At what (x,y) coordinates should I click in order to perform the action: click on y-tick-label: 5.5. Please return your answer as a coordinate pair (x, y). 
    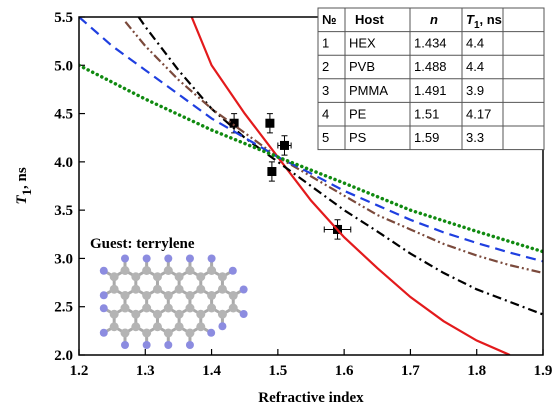
    Looking at the image, I should click on (63, 18).